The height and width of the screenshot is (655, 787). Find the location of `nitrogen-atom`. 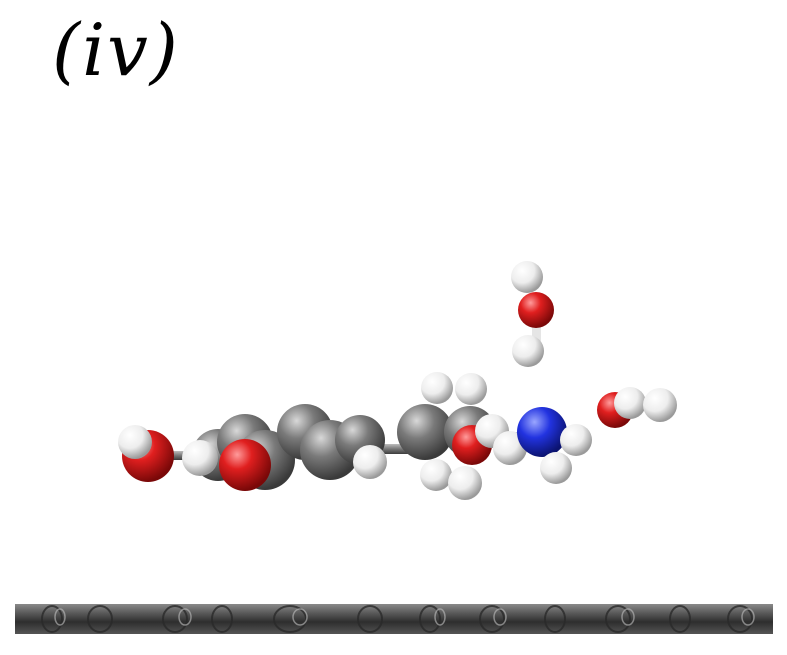

nitrogen-atom is located at coordinates (542, 432).